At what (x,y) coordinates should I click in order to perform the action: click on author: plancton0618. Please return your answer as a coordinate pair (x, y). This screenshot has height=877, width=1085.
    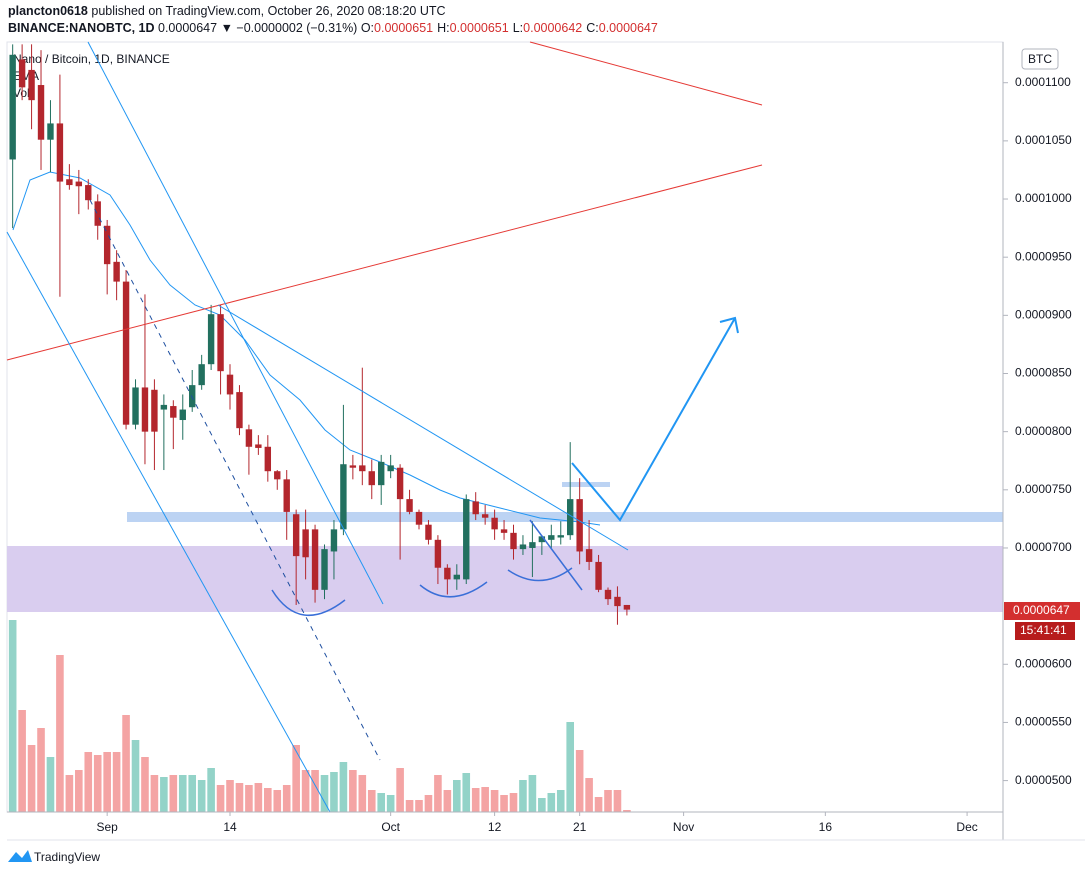
    Looking at the image, I should click on (48, 11).